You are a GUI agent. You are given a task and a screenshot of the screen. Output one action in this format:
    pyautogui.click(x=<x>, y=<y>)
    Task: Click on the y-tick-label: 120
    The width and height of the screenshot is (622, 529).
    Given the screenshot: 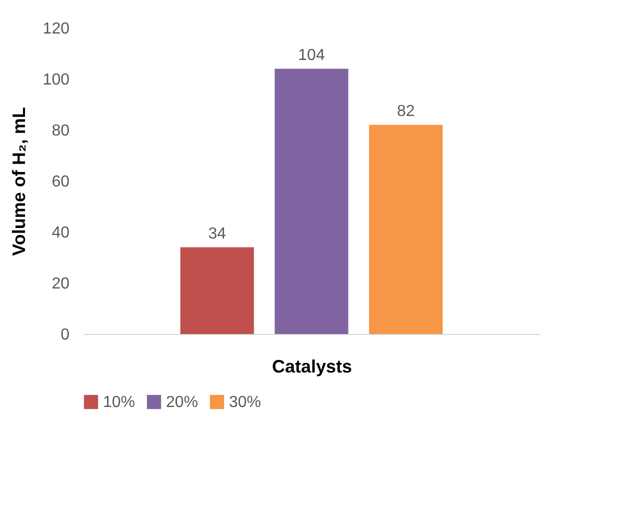 What is the action you would take?
    pyautogui.click(x=56, y=29)
    